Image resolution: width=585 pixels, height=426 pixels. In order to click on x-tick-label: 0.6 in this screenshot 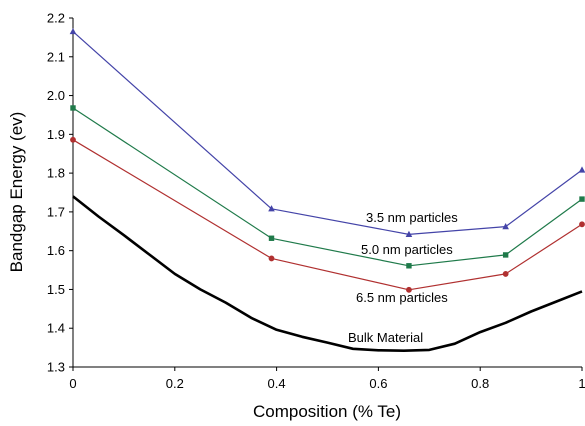, I will do `click(378, 383)`.